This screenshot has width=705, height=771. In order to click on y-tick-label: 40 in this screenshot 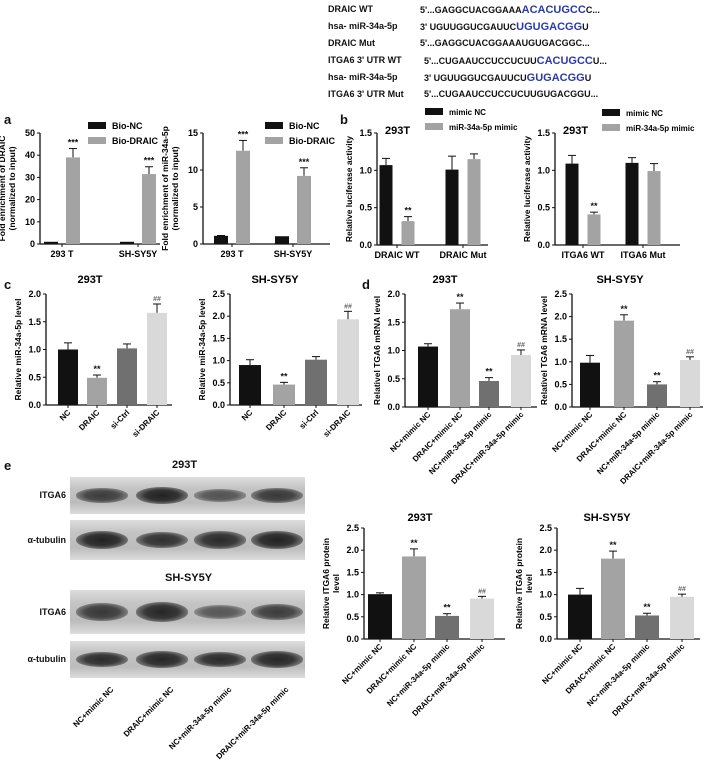, I will do `click(30, 155)`.